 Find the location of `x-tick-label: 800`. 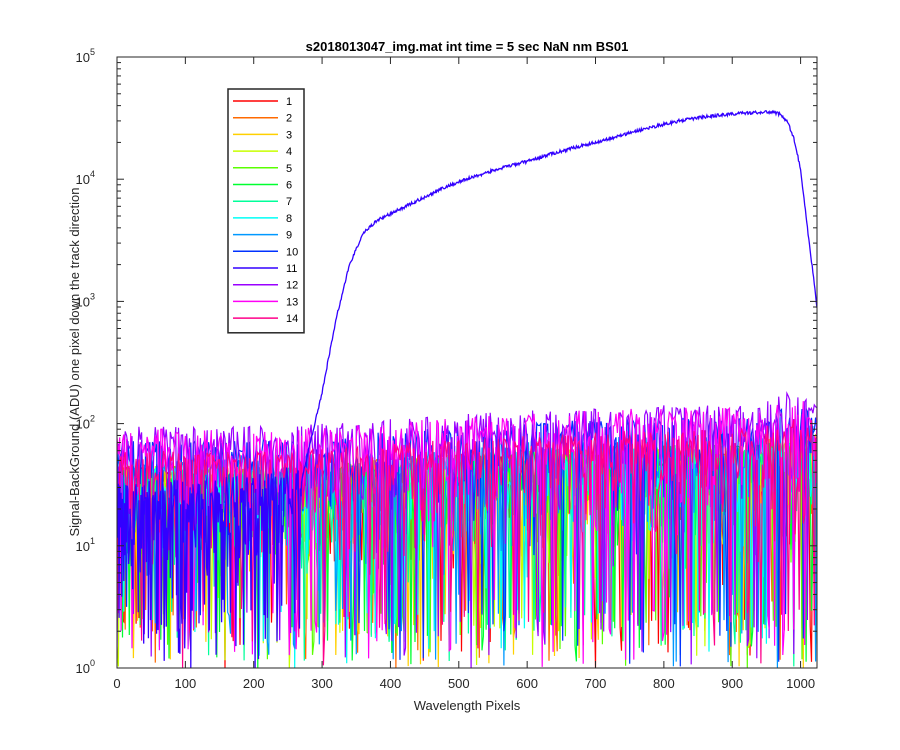

x-tick-label: 800 is located at coordinates (664, 683).